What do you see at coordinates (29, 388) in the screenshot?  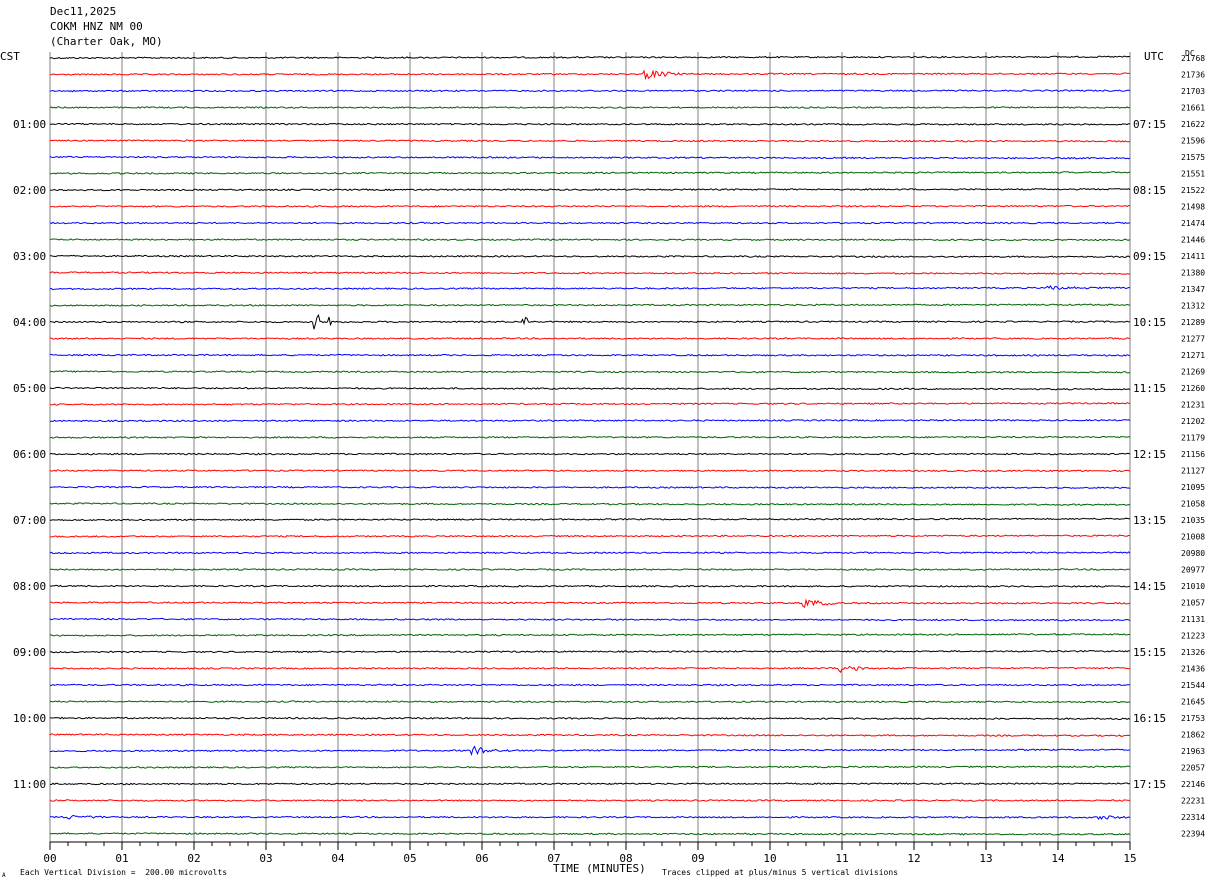 I see `cst-hour-label: 05:00` at bounding box center [29, 388].